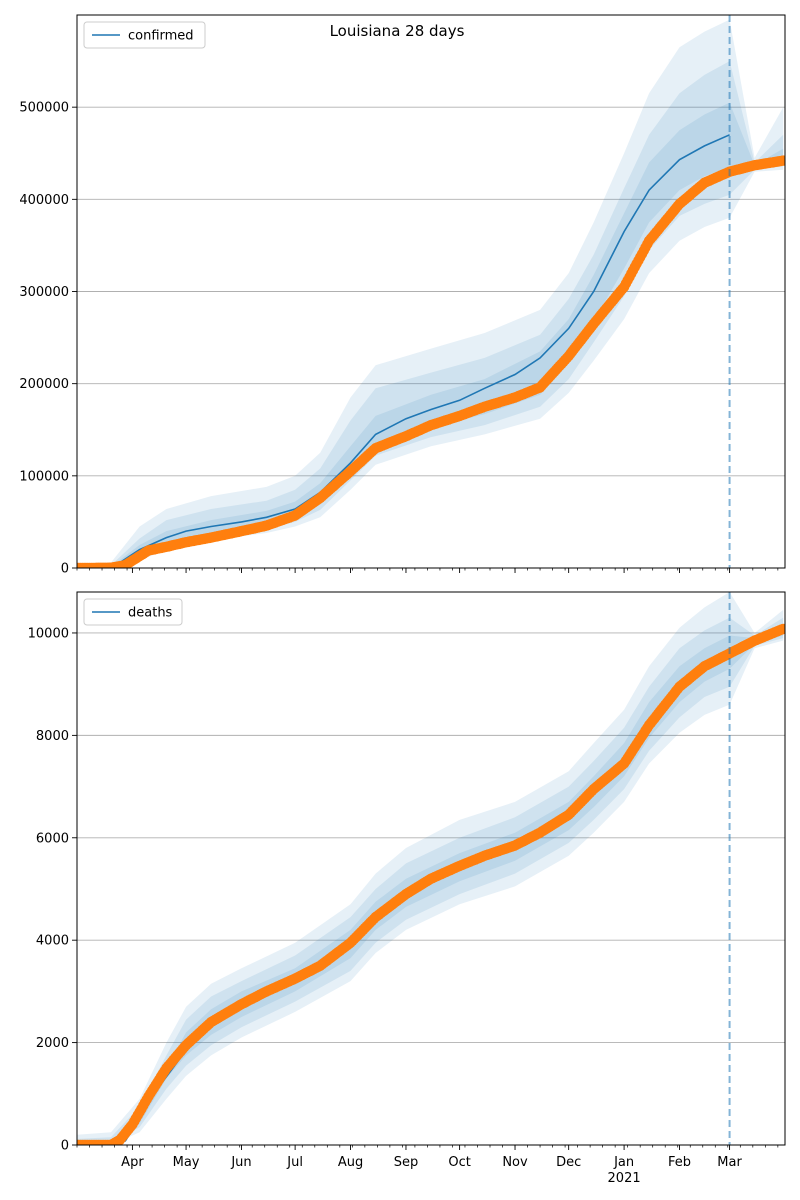  I want to click on y-tick-label: 8000, so click(52, 736).